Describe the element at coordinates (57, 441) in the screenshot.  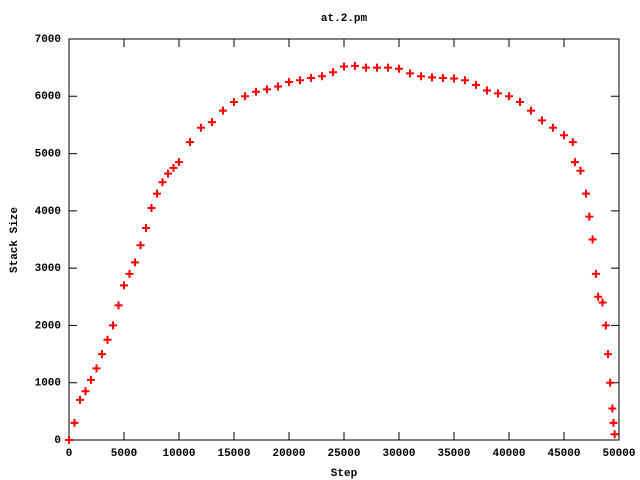
I see `y-tick-label: 0` at that location.